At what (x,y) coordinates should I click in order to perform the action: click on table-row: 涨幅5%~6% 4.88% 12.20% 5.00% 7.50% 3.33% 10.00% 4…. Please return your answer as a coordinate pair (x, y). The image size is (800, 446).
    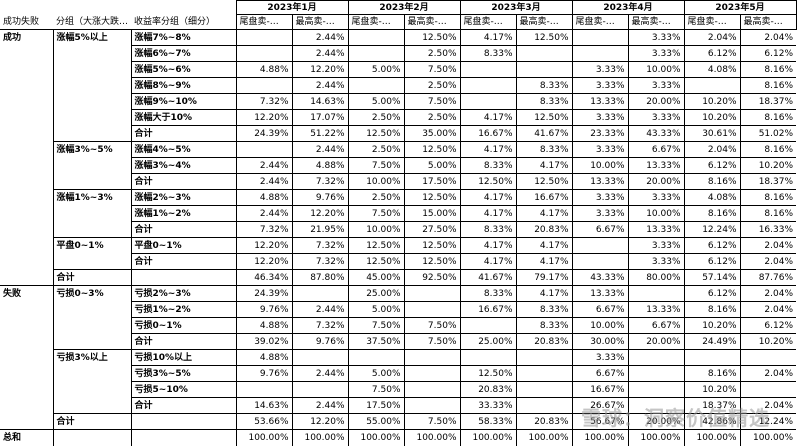
    Looking at the image, I should click on (398, 69).